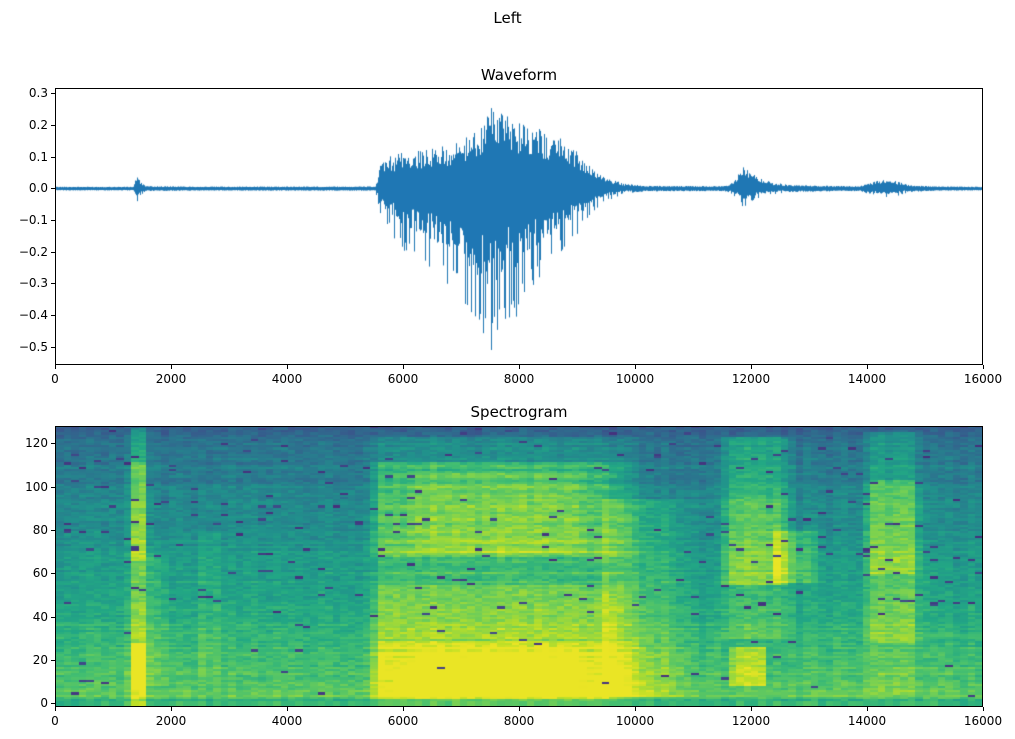  What do you see at coordinates (867, 379) in the screenshot?
I see `waveform-x-tick-label: 14000` at bounding box center [867, 379].